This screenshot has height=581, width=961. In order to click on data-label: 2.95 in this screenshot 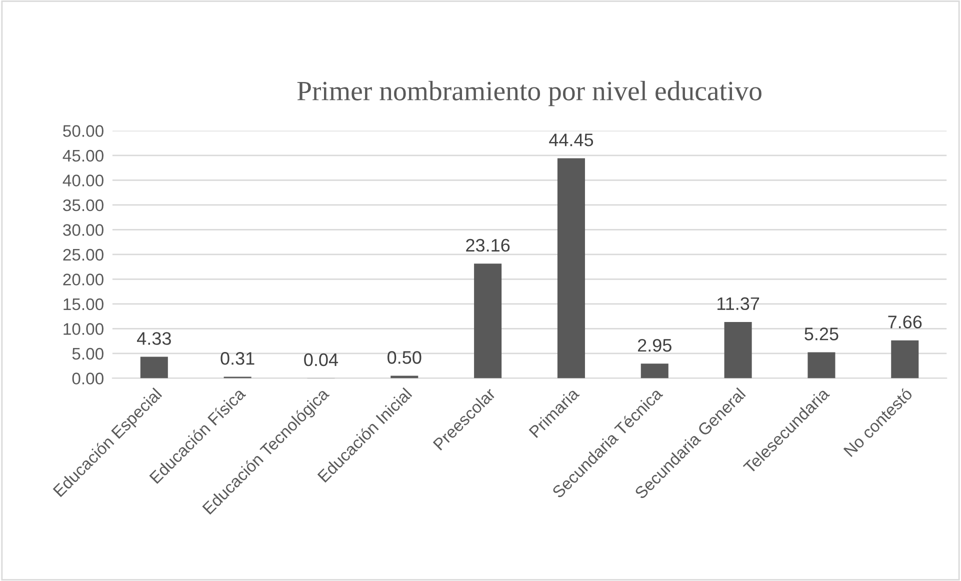, I will do `click(655, 345)`.